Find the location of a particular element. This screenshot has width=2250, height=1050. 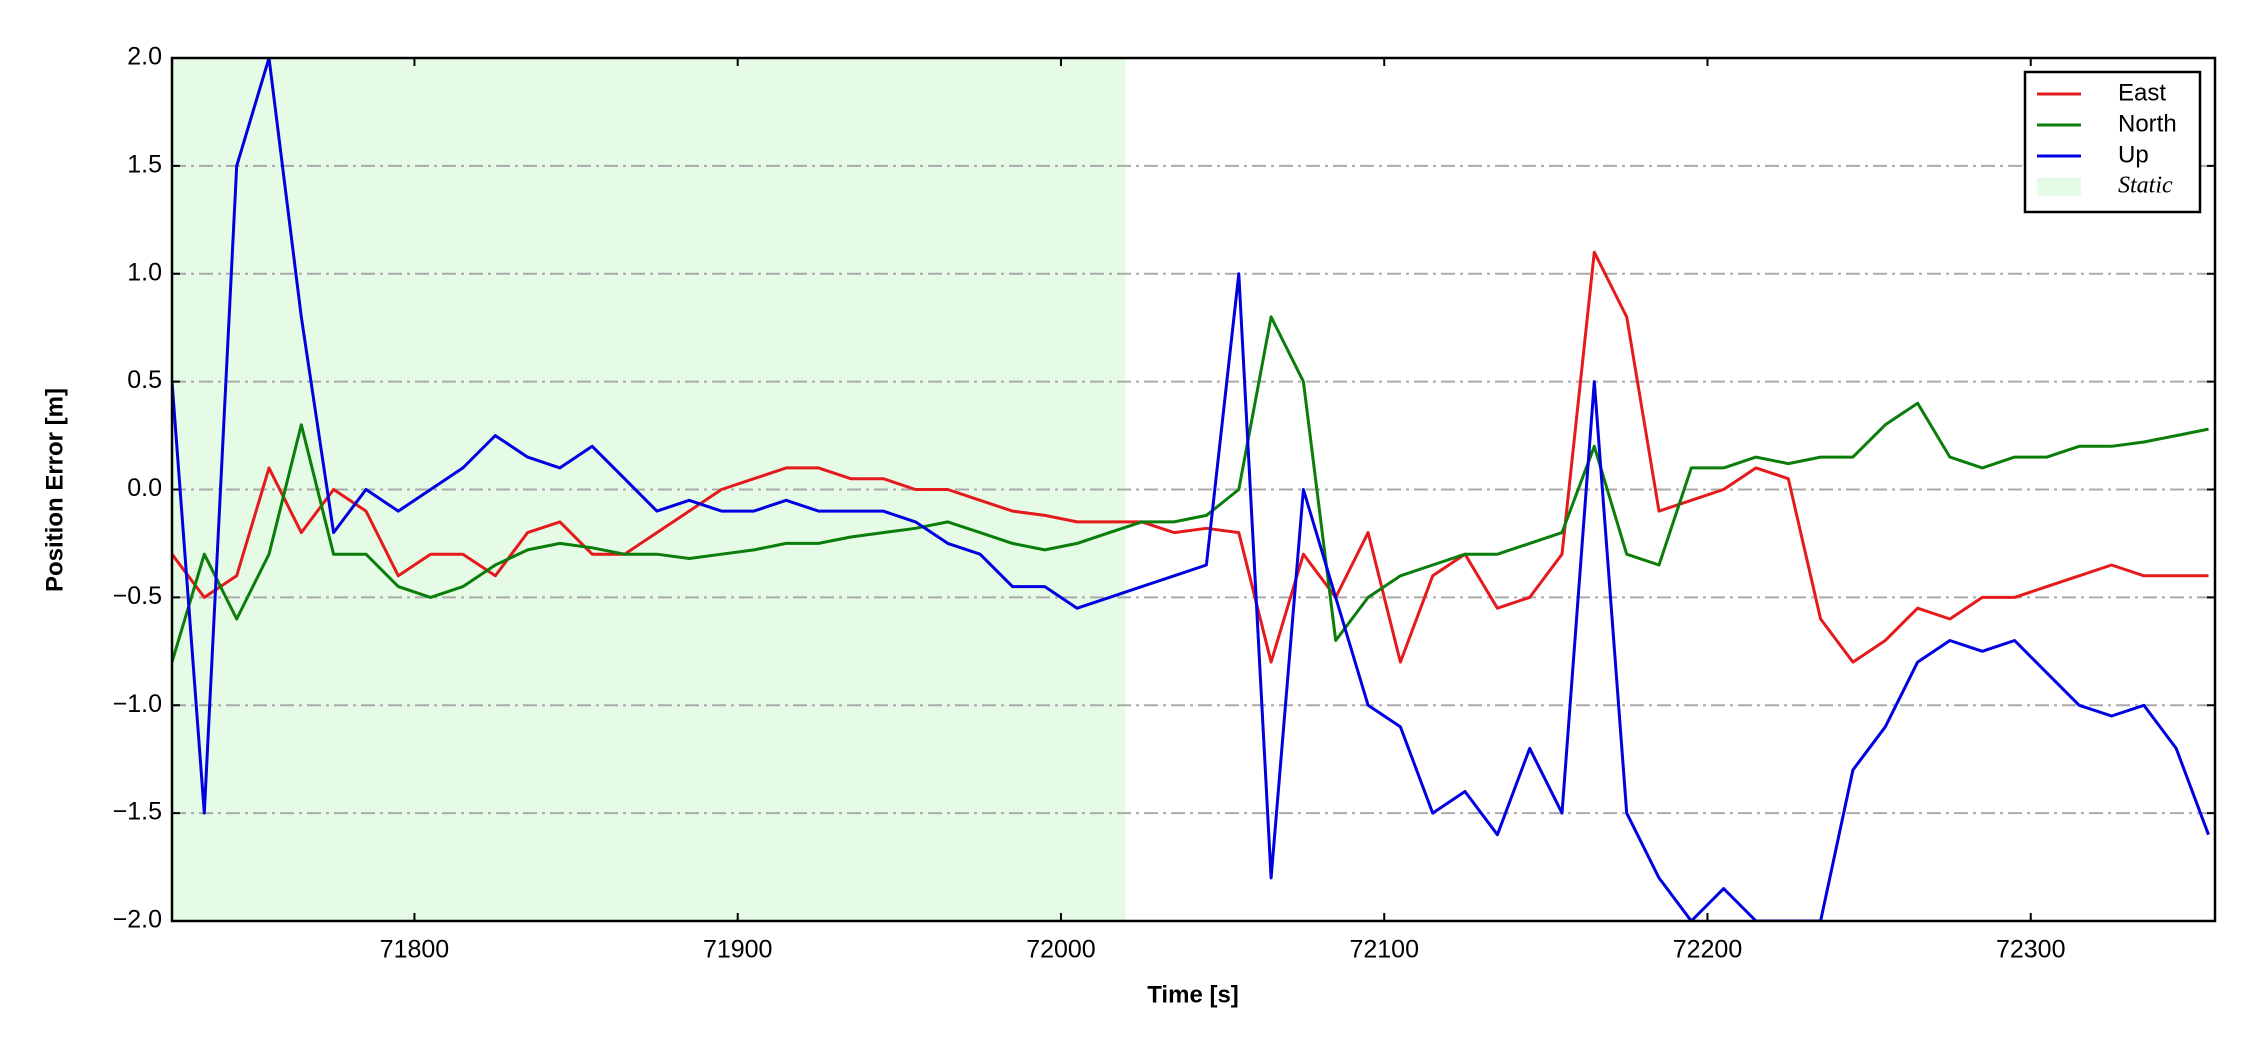

y-tick-label: −2.0 is located at coordinates (137, 920).